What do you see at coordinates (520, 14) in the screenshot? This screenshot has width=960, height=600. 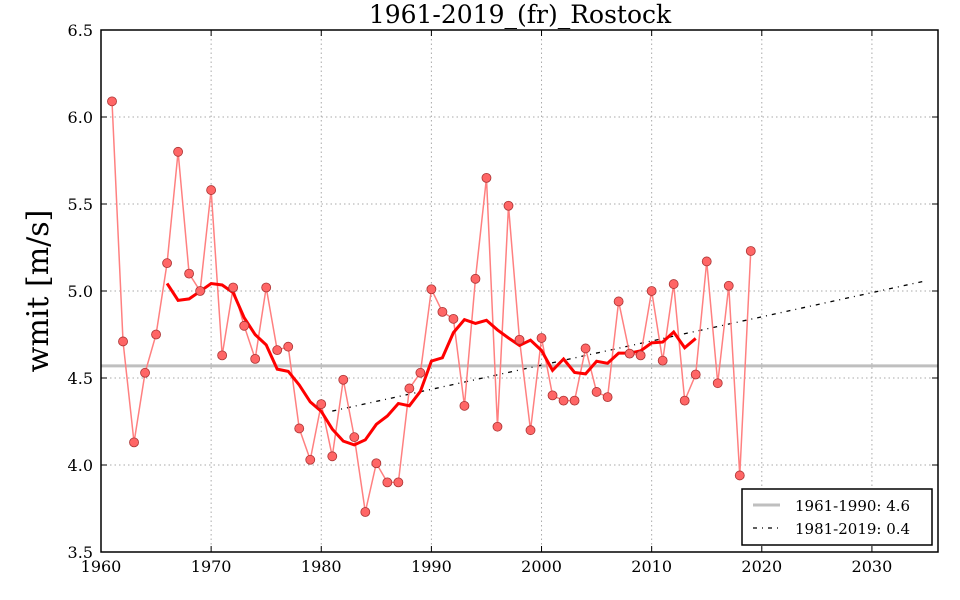 I see `chart-title: 1961-2019_(fr)_Rostock` at bounding box center [520, 14].